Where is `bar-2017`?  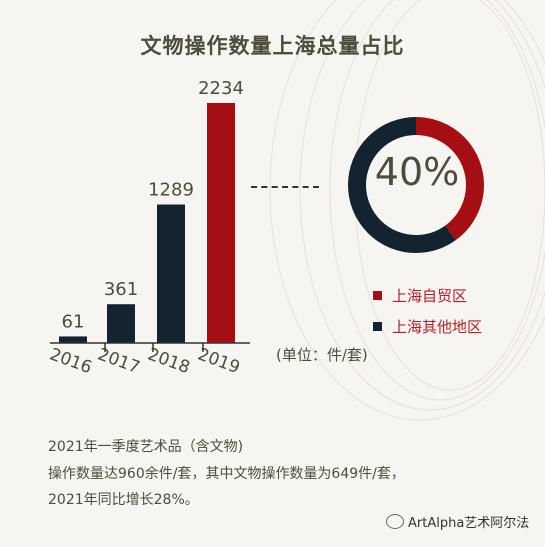
bar-2017 is located at coordinates (121, 323).